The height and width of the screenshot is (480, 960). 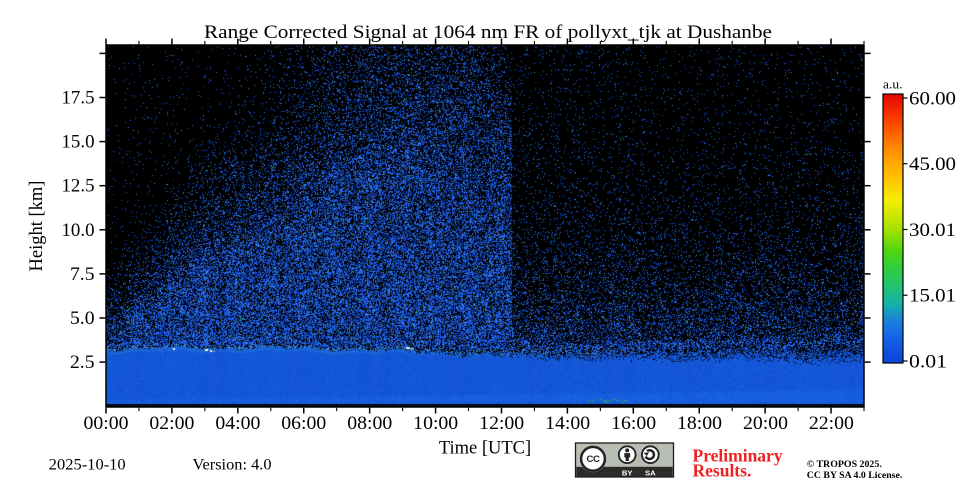 I want to click on svg-text: Height [km], so click(x=37, y=226).